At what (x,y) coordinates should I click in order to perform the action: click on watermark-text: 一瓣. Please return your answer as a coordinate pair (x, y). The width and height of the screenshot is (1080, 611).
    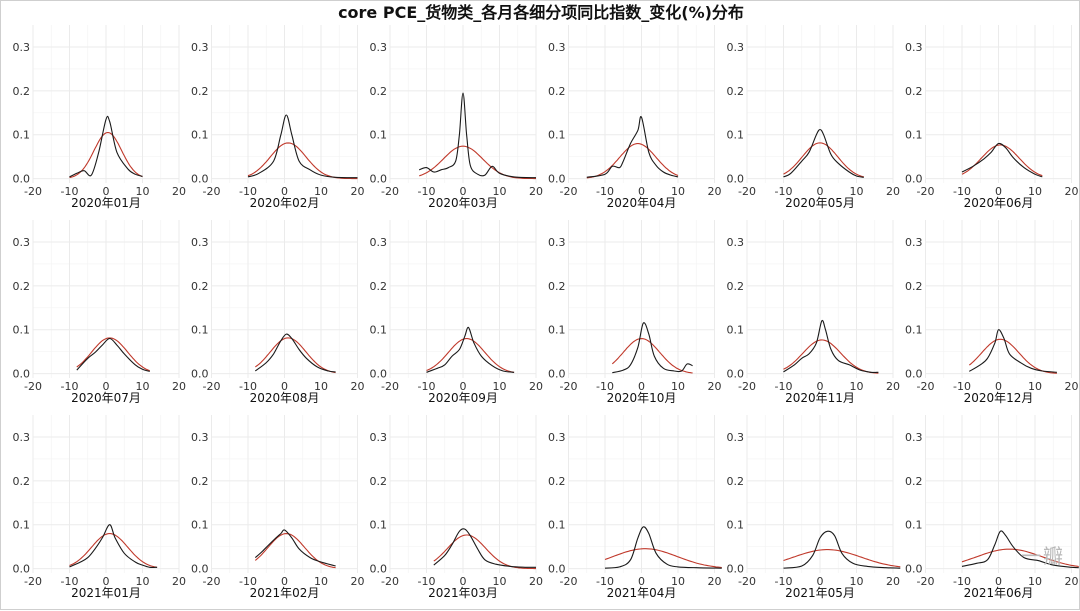
    Looking at the image, I should click on (1043, 556).